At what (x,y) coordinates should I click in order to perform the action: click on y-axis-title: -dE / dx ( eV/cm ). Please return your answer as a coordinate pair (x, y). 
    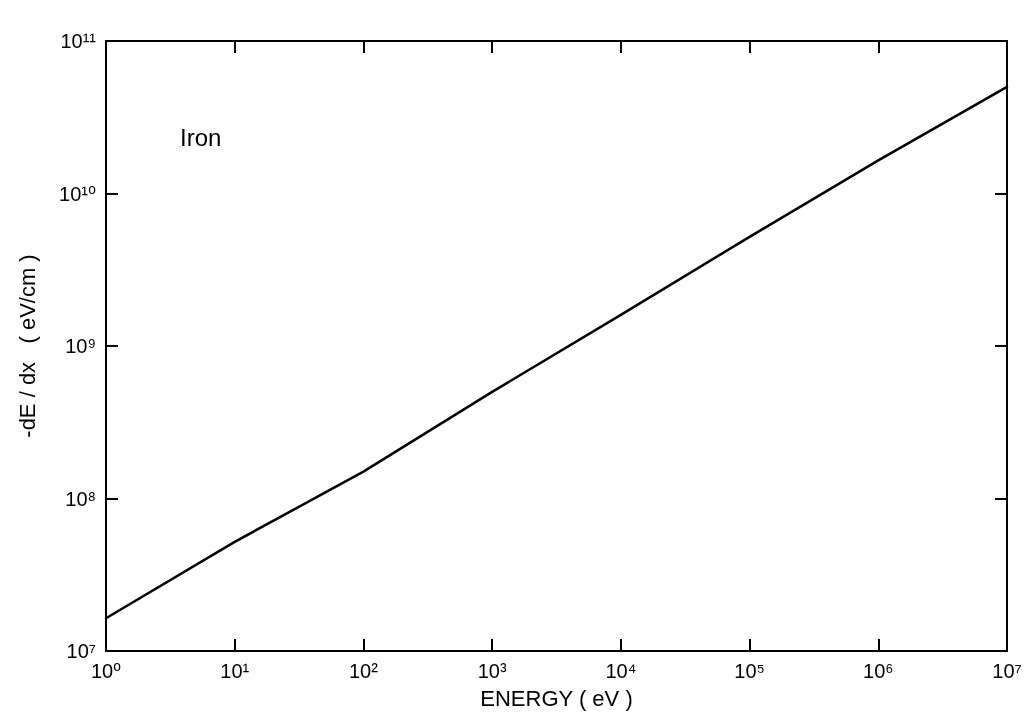
    Looking at the image, I should click on (27, 346).